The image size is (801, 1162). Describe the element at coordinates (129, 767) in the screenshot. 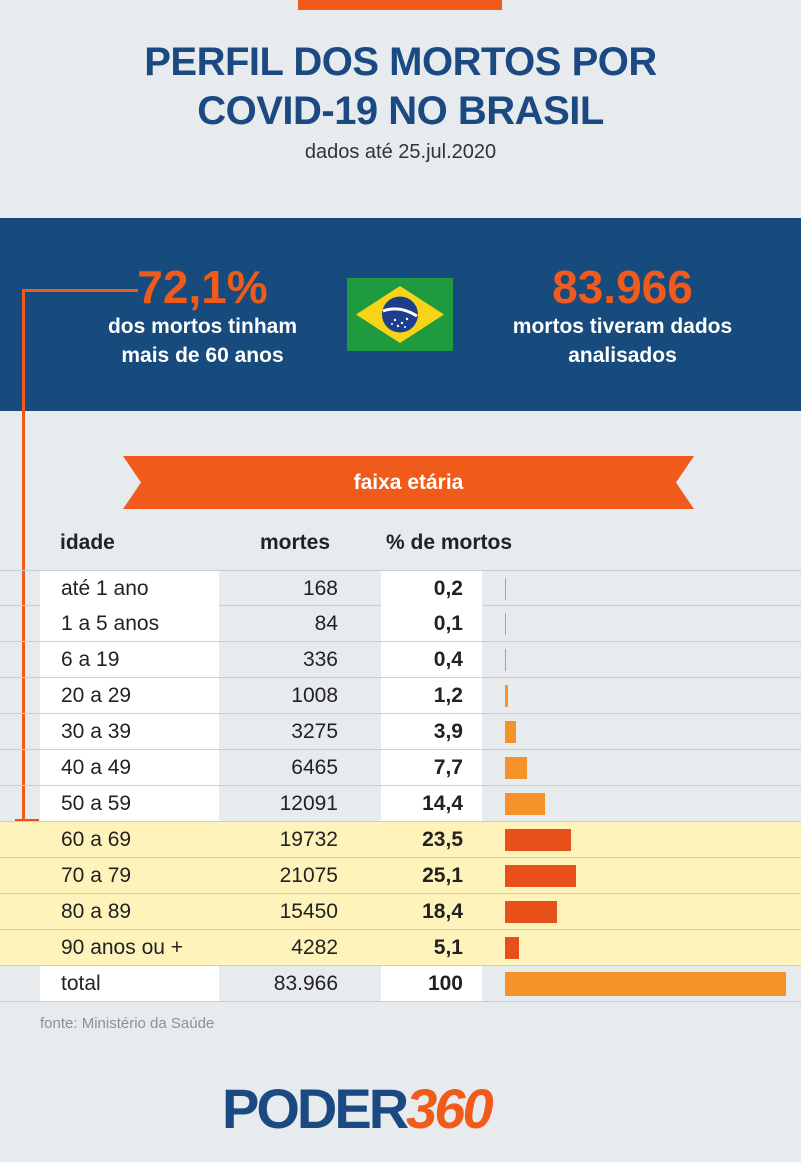

I see `row-age-label: 40 a 49` at that location.